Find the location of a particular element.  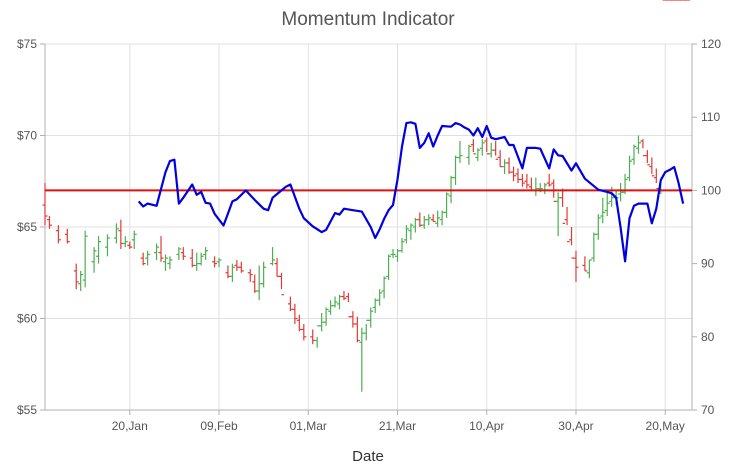

y-right-tick-label: 80 is located at coordinates (708, 337).